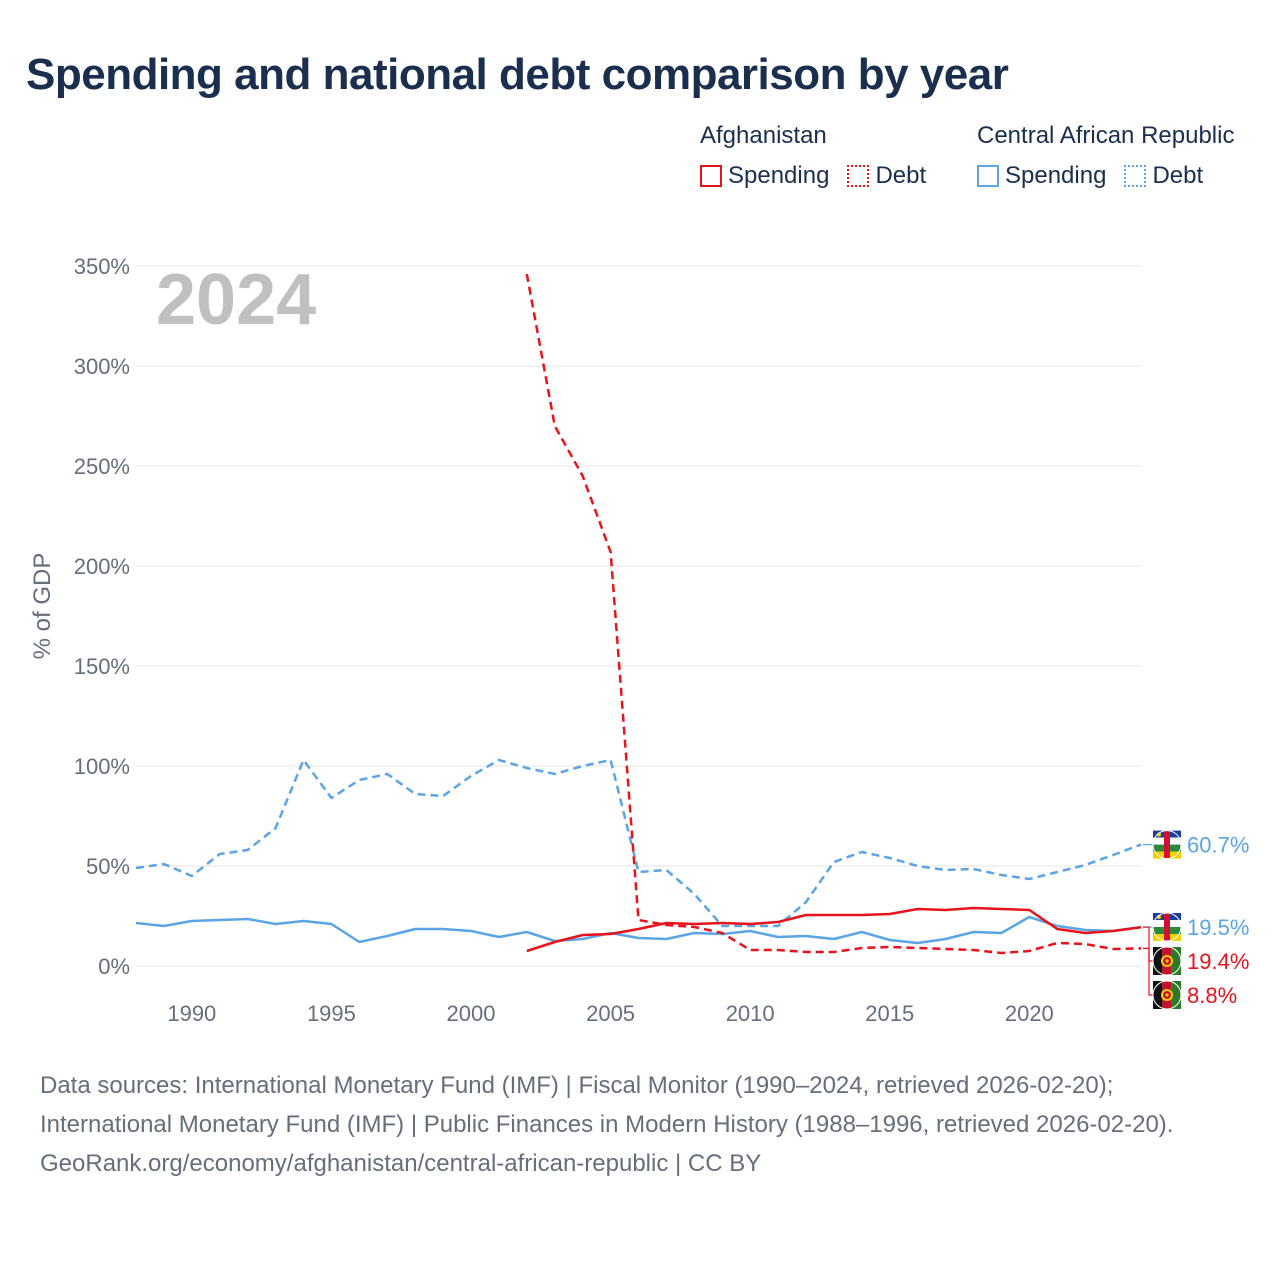  What do you see at coordinates (1218, 927) in the screenshot?
I see `end-value-label: 19.5%` at bounding box center [1218, 927].